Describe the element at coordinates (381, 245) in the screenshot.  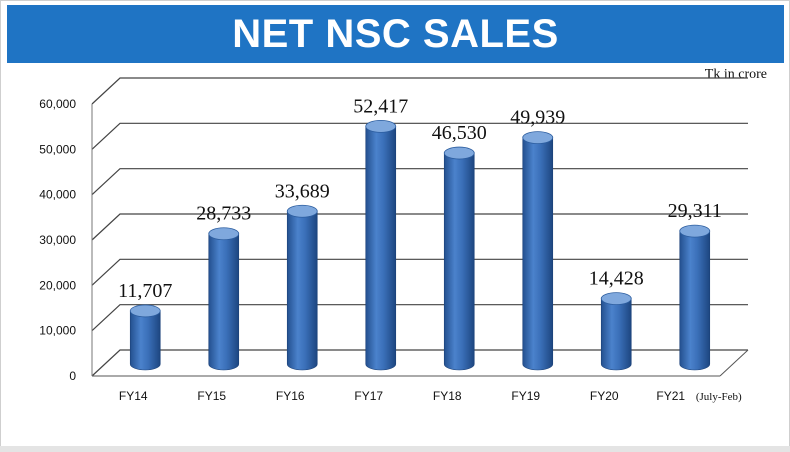
I see `bar-fy17` at that location.